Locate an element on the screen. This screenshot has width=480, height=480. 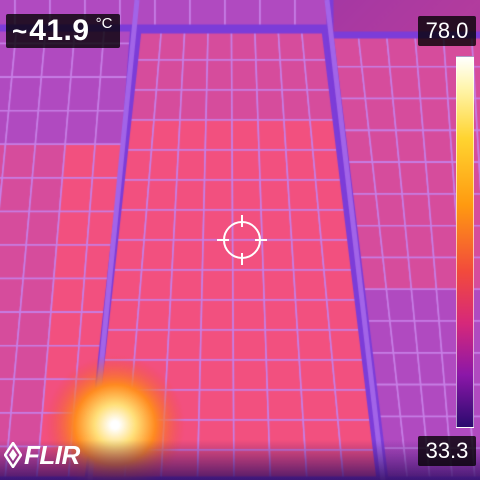
scale-max-value: 78.0 is located at coordinates (447, 31).